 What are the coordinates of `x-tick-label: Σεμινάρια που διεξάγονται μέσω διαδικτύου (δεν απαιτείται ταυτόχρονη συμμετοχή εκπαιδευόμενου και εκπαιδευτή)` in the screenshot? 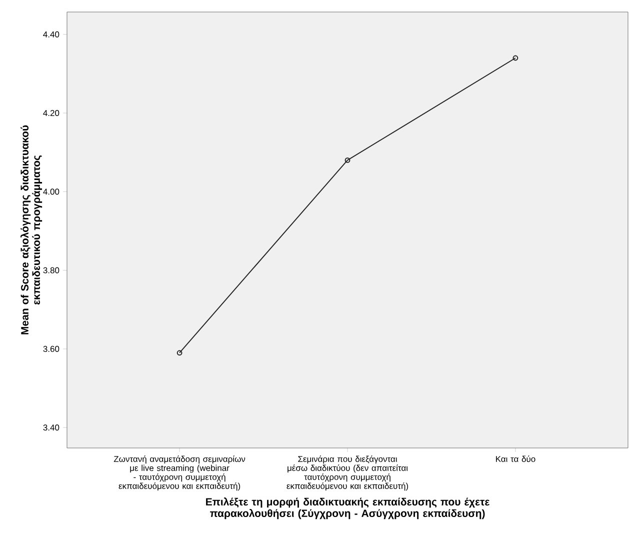 It's located at (347, 473).